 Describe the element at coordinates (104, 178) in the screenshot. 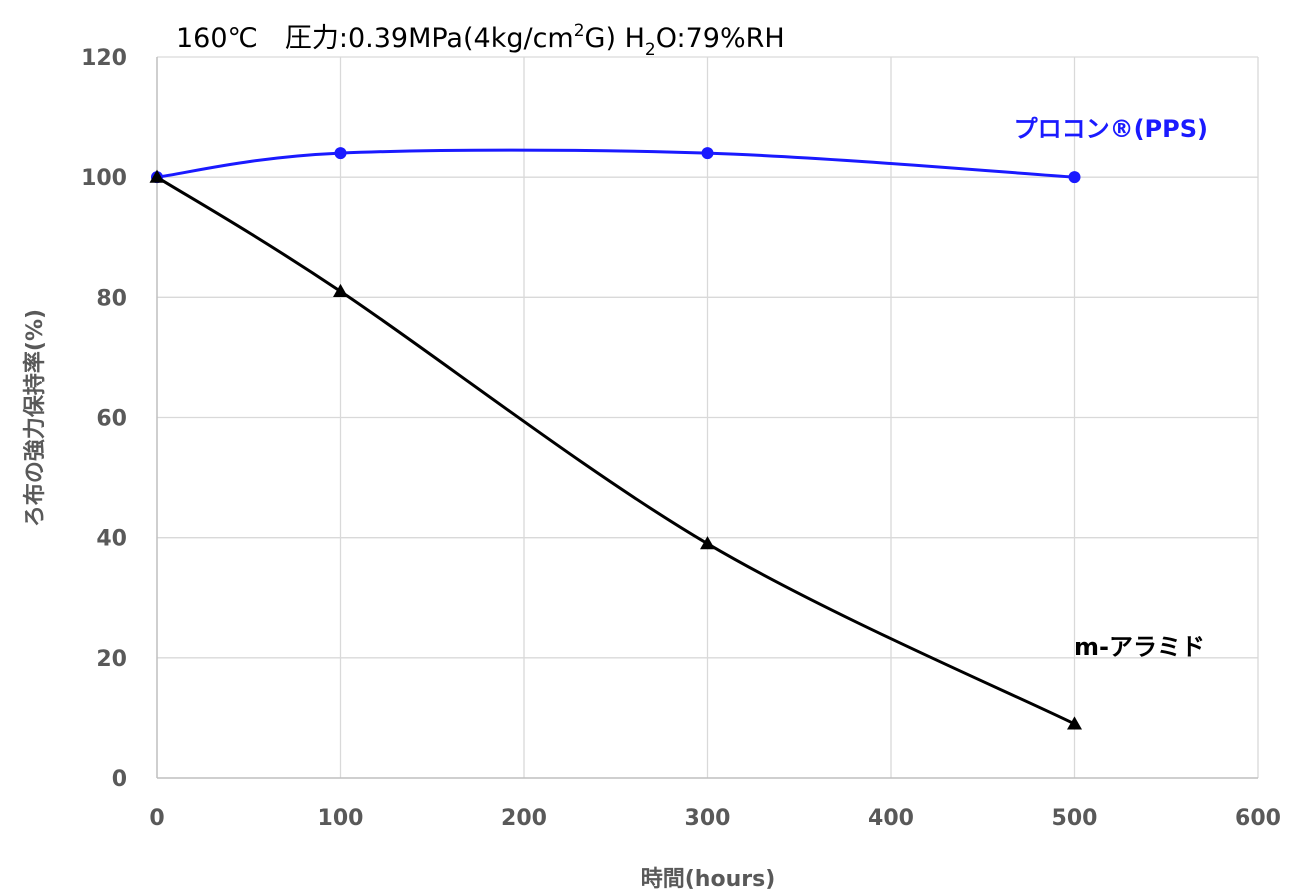

I see `y-tick-label: 100` at that location.